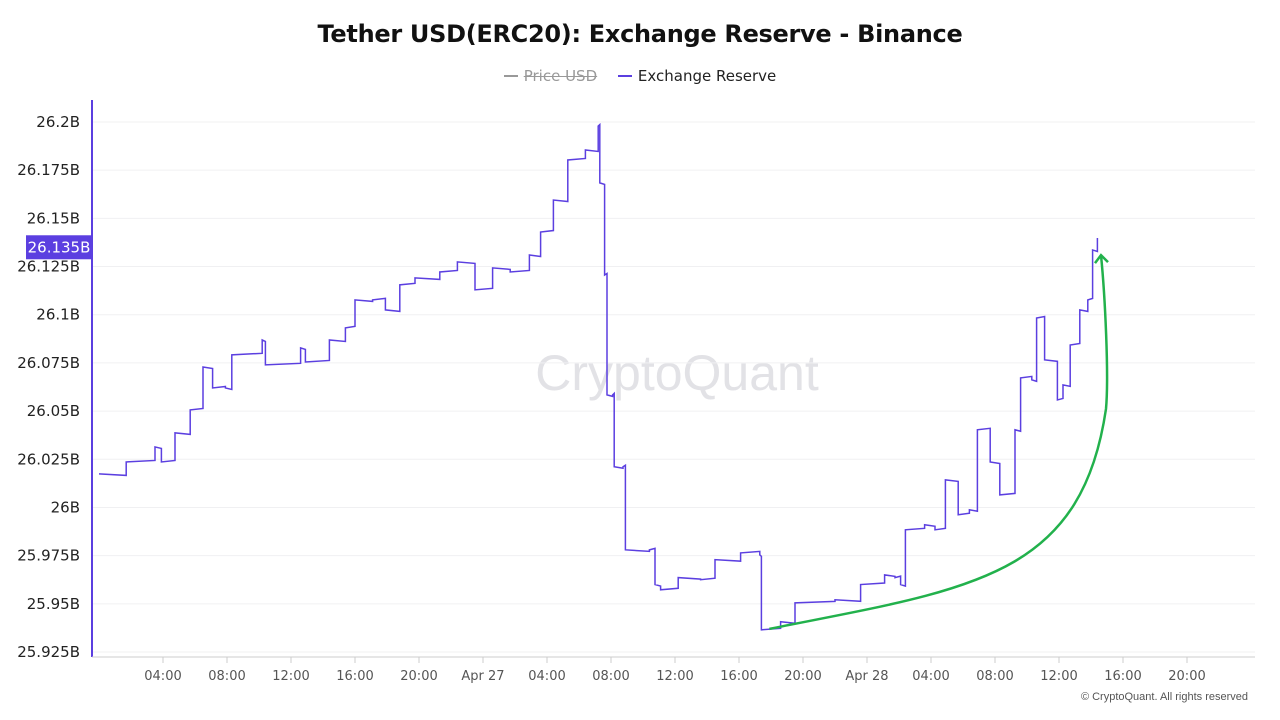 This screenshot has height=720, width=1280. I want to click on legend-item-price-usd: Price USD, so click(550, 76).